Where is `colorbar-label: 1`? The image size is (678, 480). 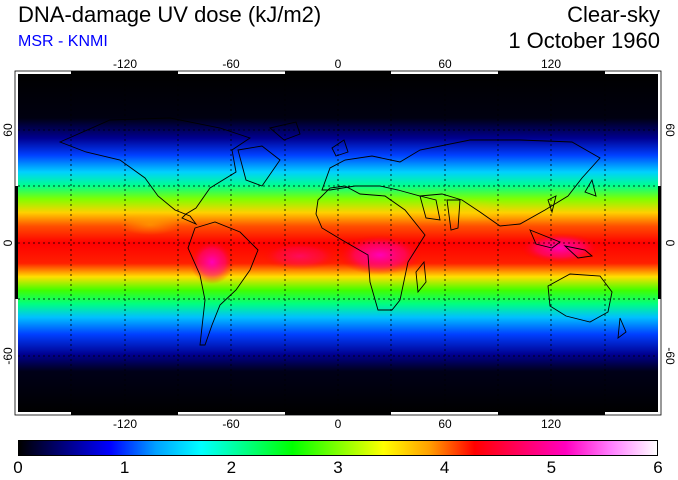 colorbar-label: 1 is located at coordinates (124, 467).